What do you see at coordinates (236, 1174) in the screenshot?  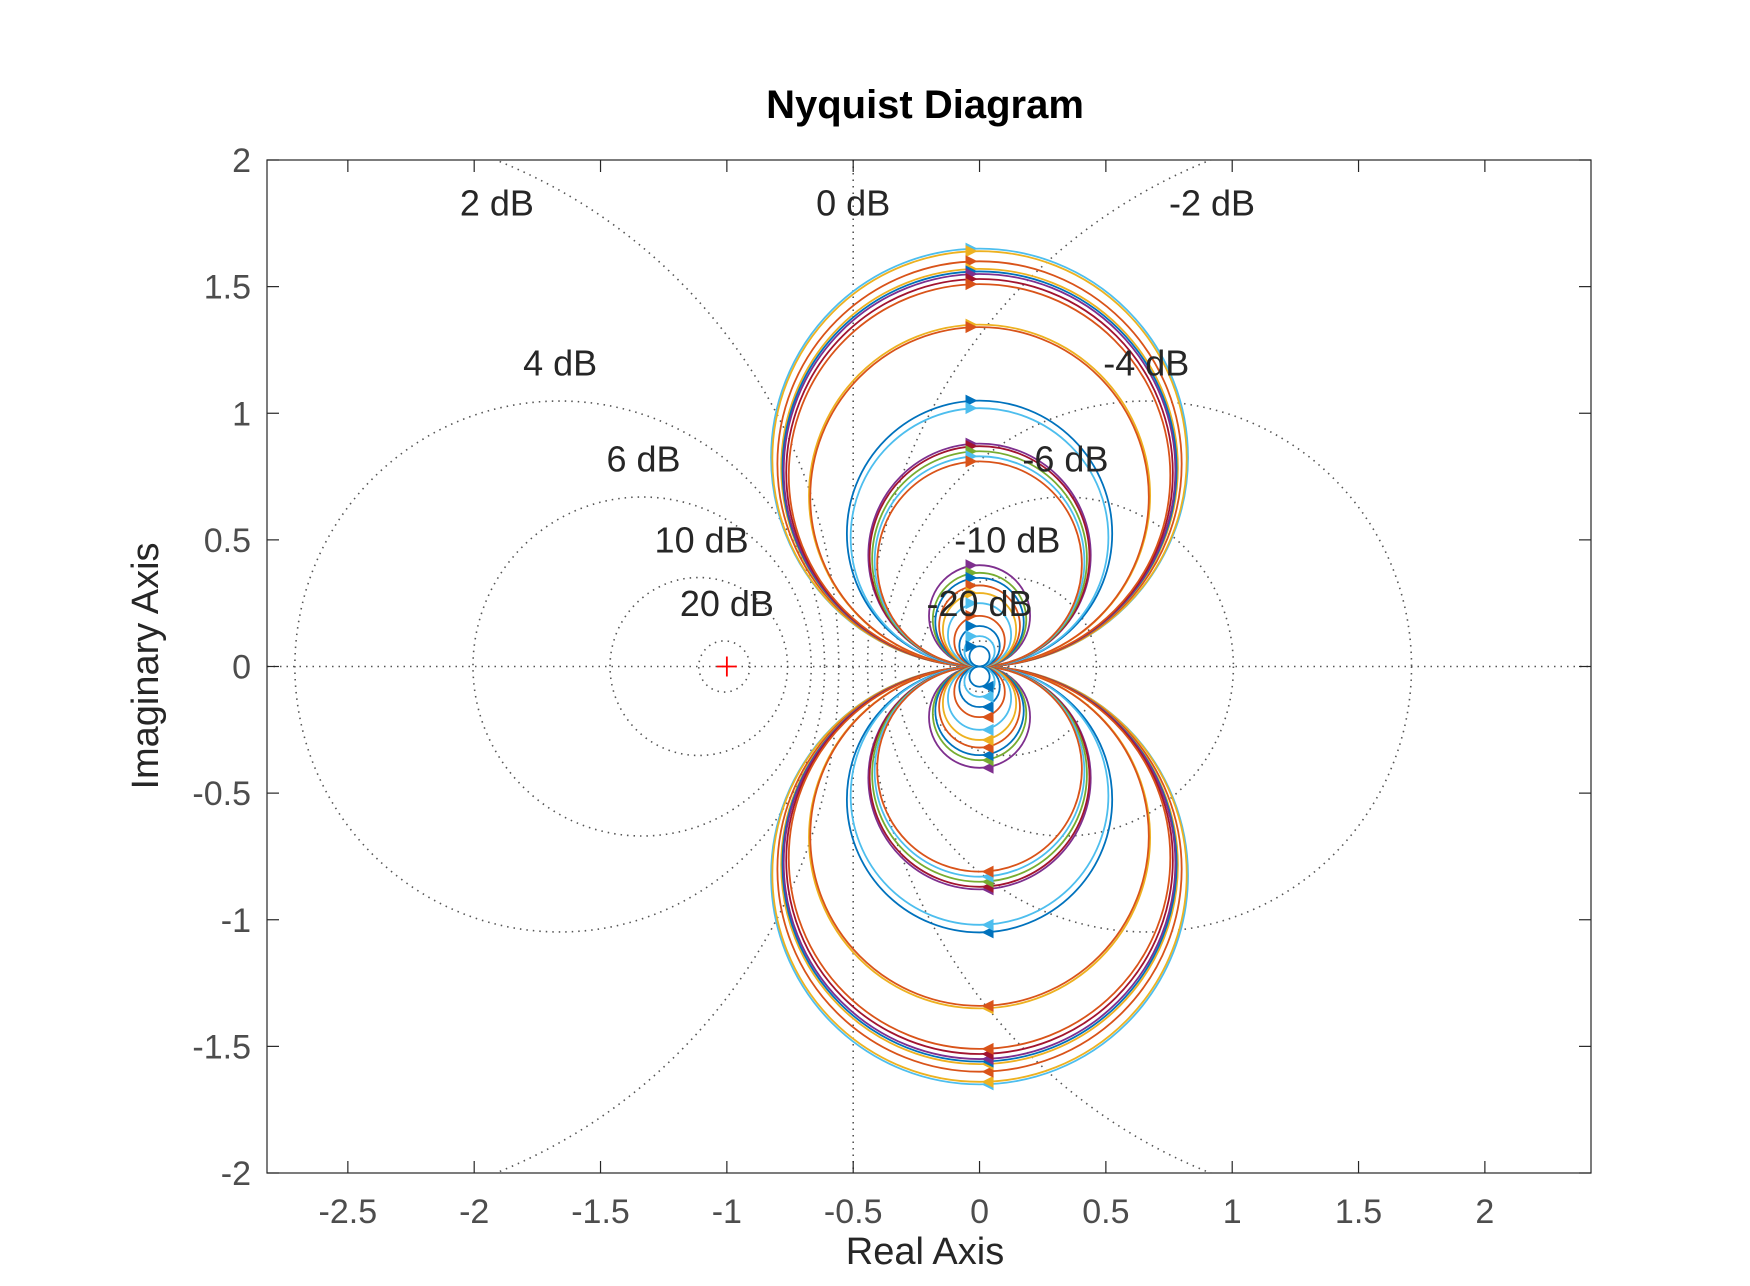 I see `y-tick-label: -2` at bounding box center [236, 1174].